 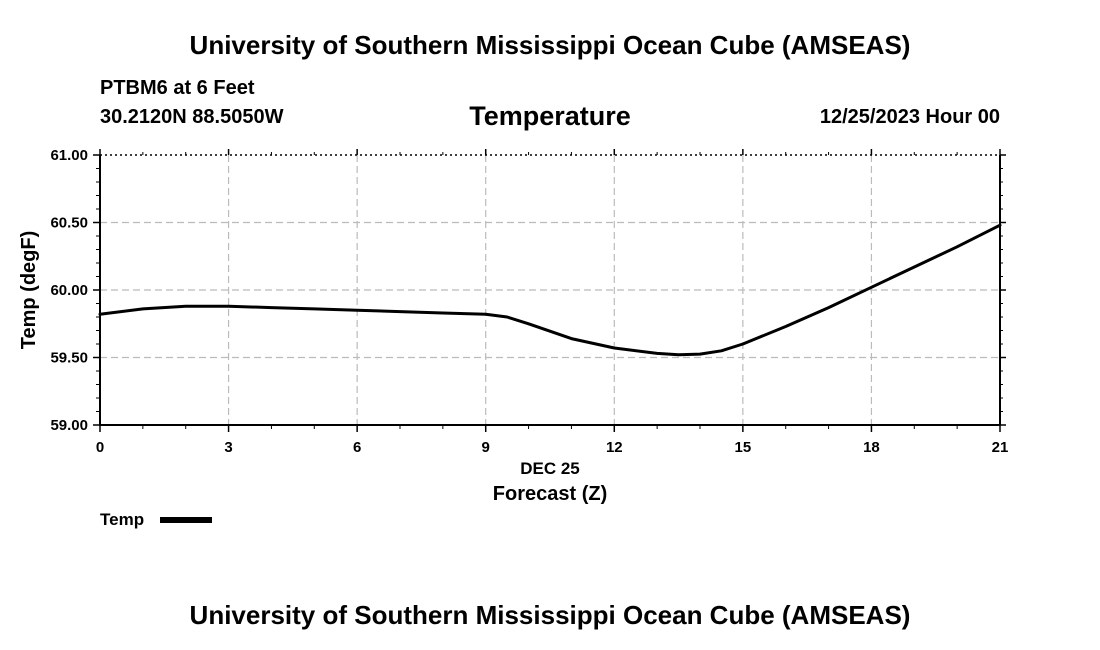 I want to click on x-tick-label: 21, so click(x=1000, y=447).